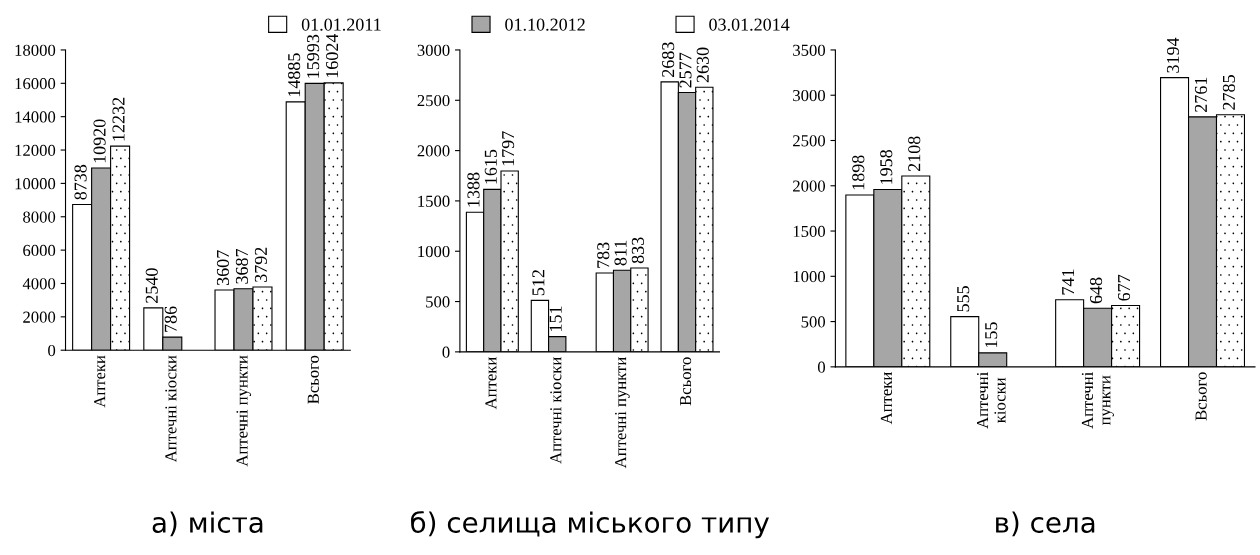 The width and height of the screenshot is (1260, 555). Describe the element at coordinates (545, 24) in the screenshot. I see `legend-label: 01.10.2012` at that location.